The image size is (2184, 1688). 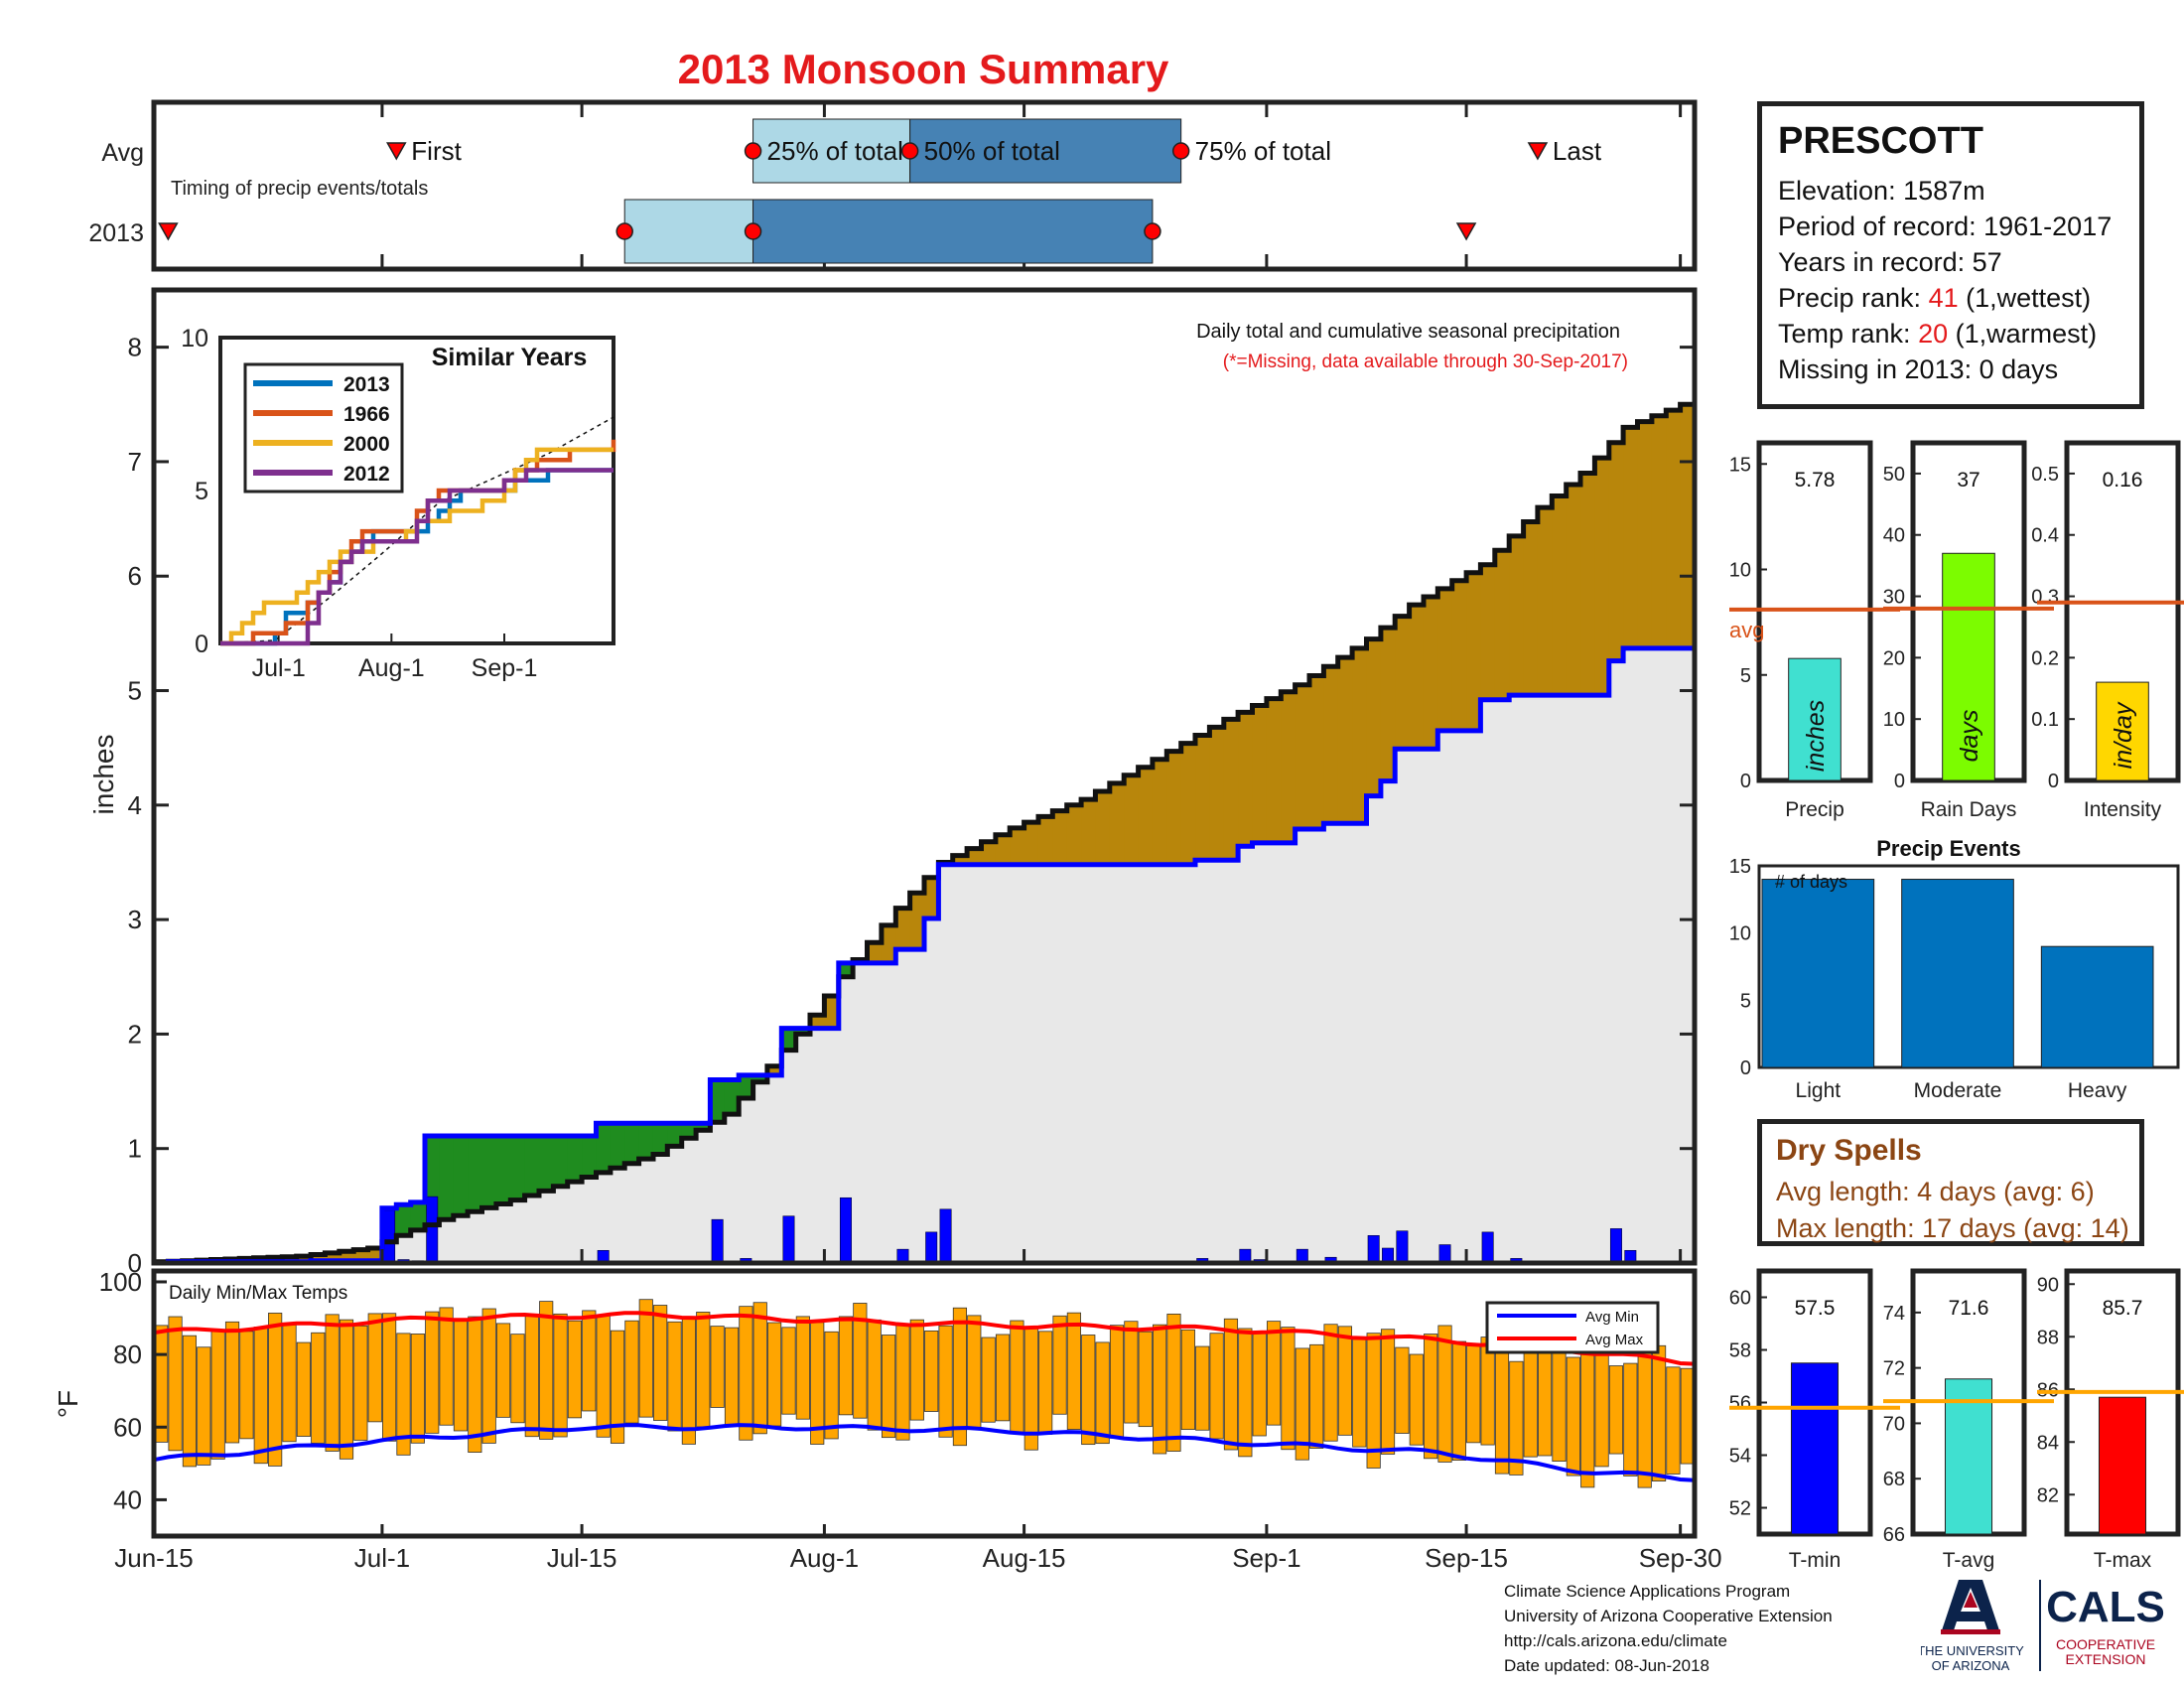 What do you see at coordinates (391, 668) in the screenshot?
I see `inset-xtick-label: Aug-1` at bounding box center [391, 668].